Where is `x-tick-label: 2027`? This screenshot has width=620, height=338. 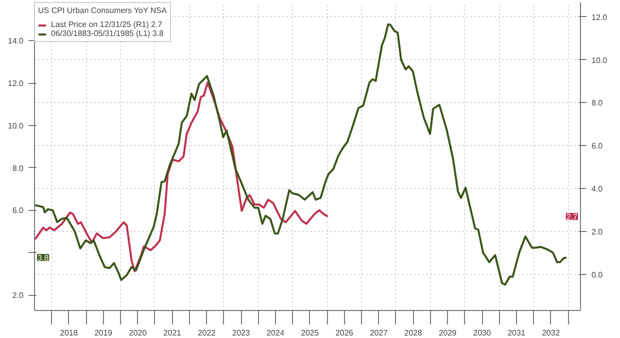 x-tick-label: 2027 is located at coordinates (379, 333).